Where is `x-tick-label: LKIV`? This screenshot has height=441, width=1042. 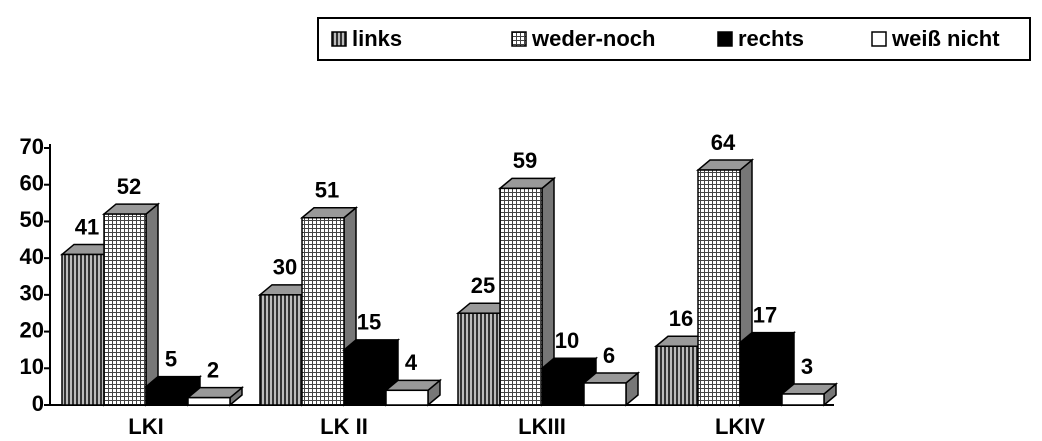 x-tick-label: LKIV is located at coordinates (740, 426).